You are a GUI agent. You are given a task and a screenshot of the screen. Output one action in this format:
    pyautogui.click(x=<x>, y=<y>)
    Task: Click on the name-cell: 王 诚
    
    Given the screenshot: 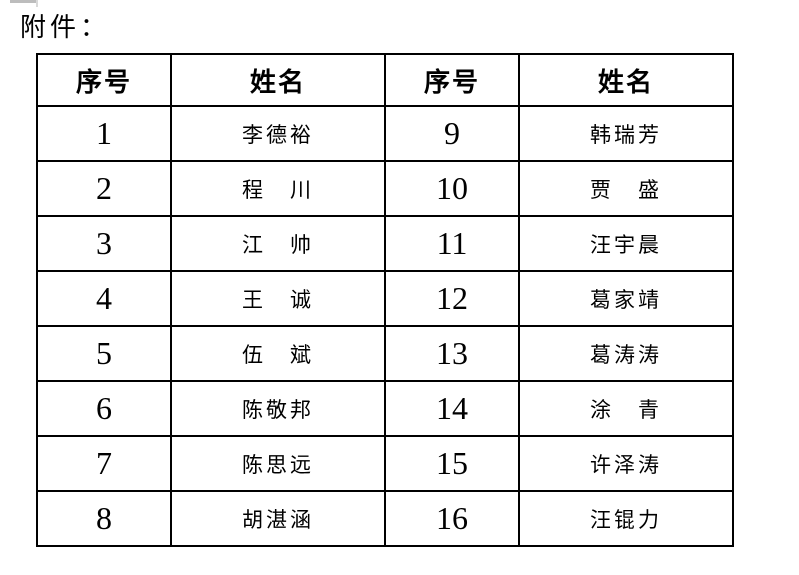 What is the action you would take?
    pyautogui.click(x=278, y=298)
    